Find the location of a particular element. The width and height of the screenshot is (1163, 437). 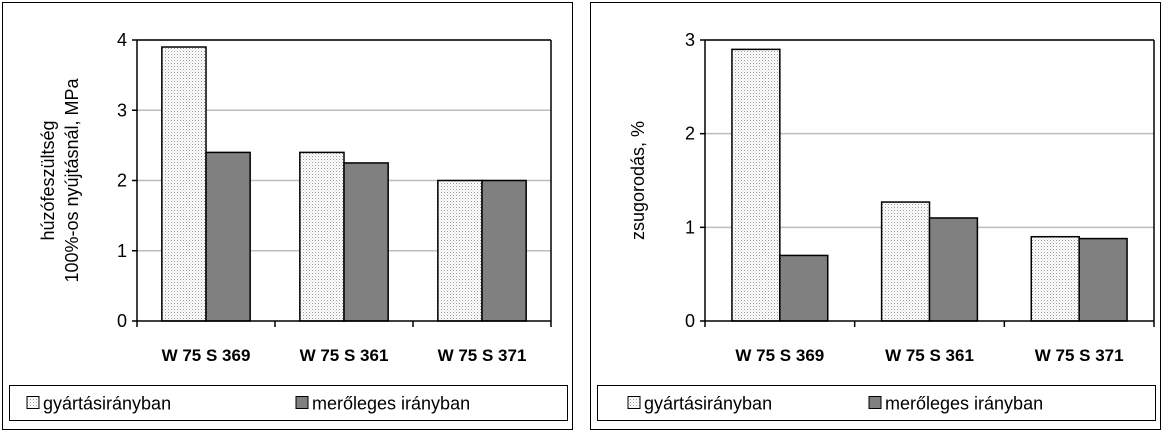

y-axis-label: 100%-os nyújtásnál, MPa is located at coordinates (72, 179).